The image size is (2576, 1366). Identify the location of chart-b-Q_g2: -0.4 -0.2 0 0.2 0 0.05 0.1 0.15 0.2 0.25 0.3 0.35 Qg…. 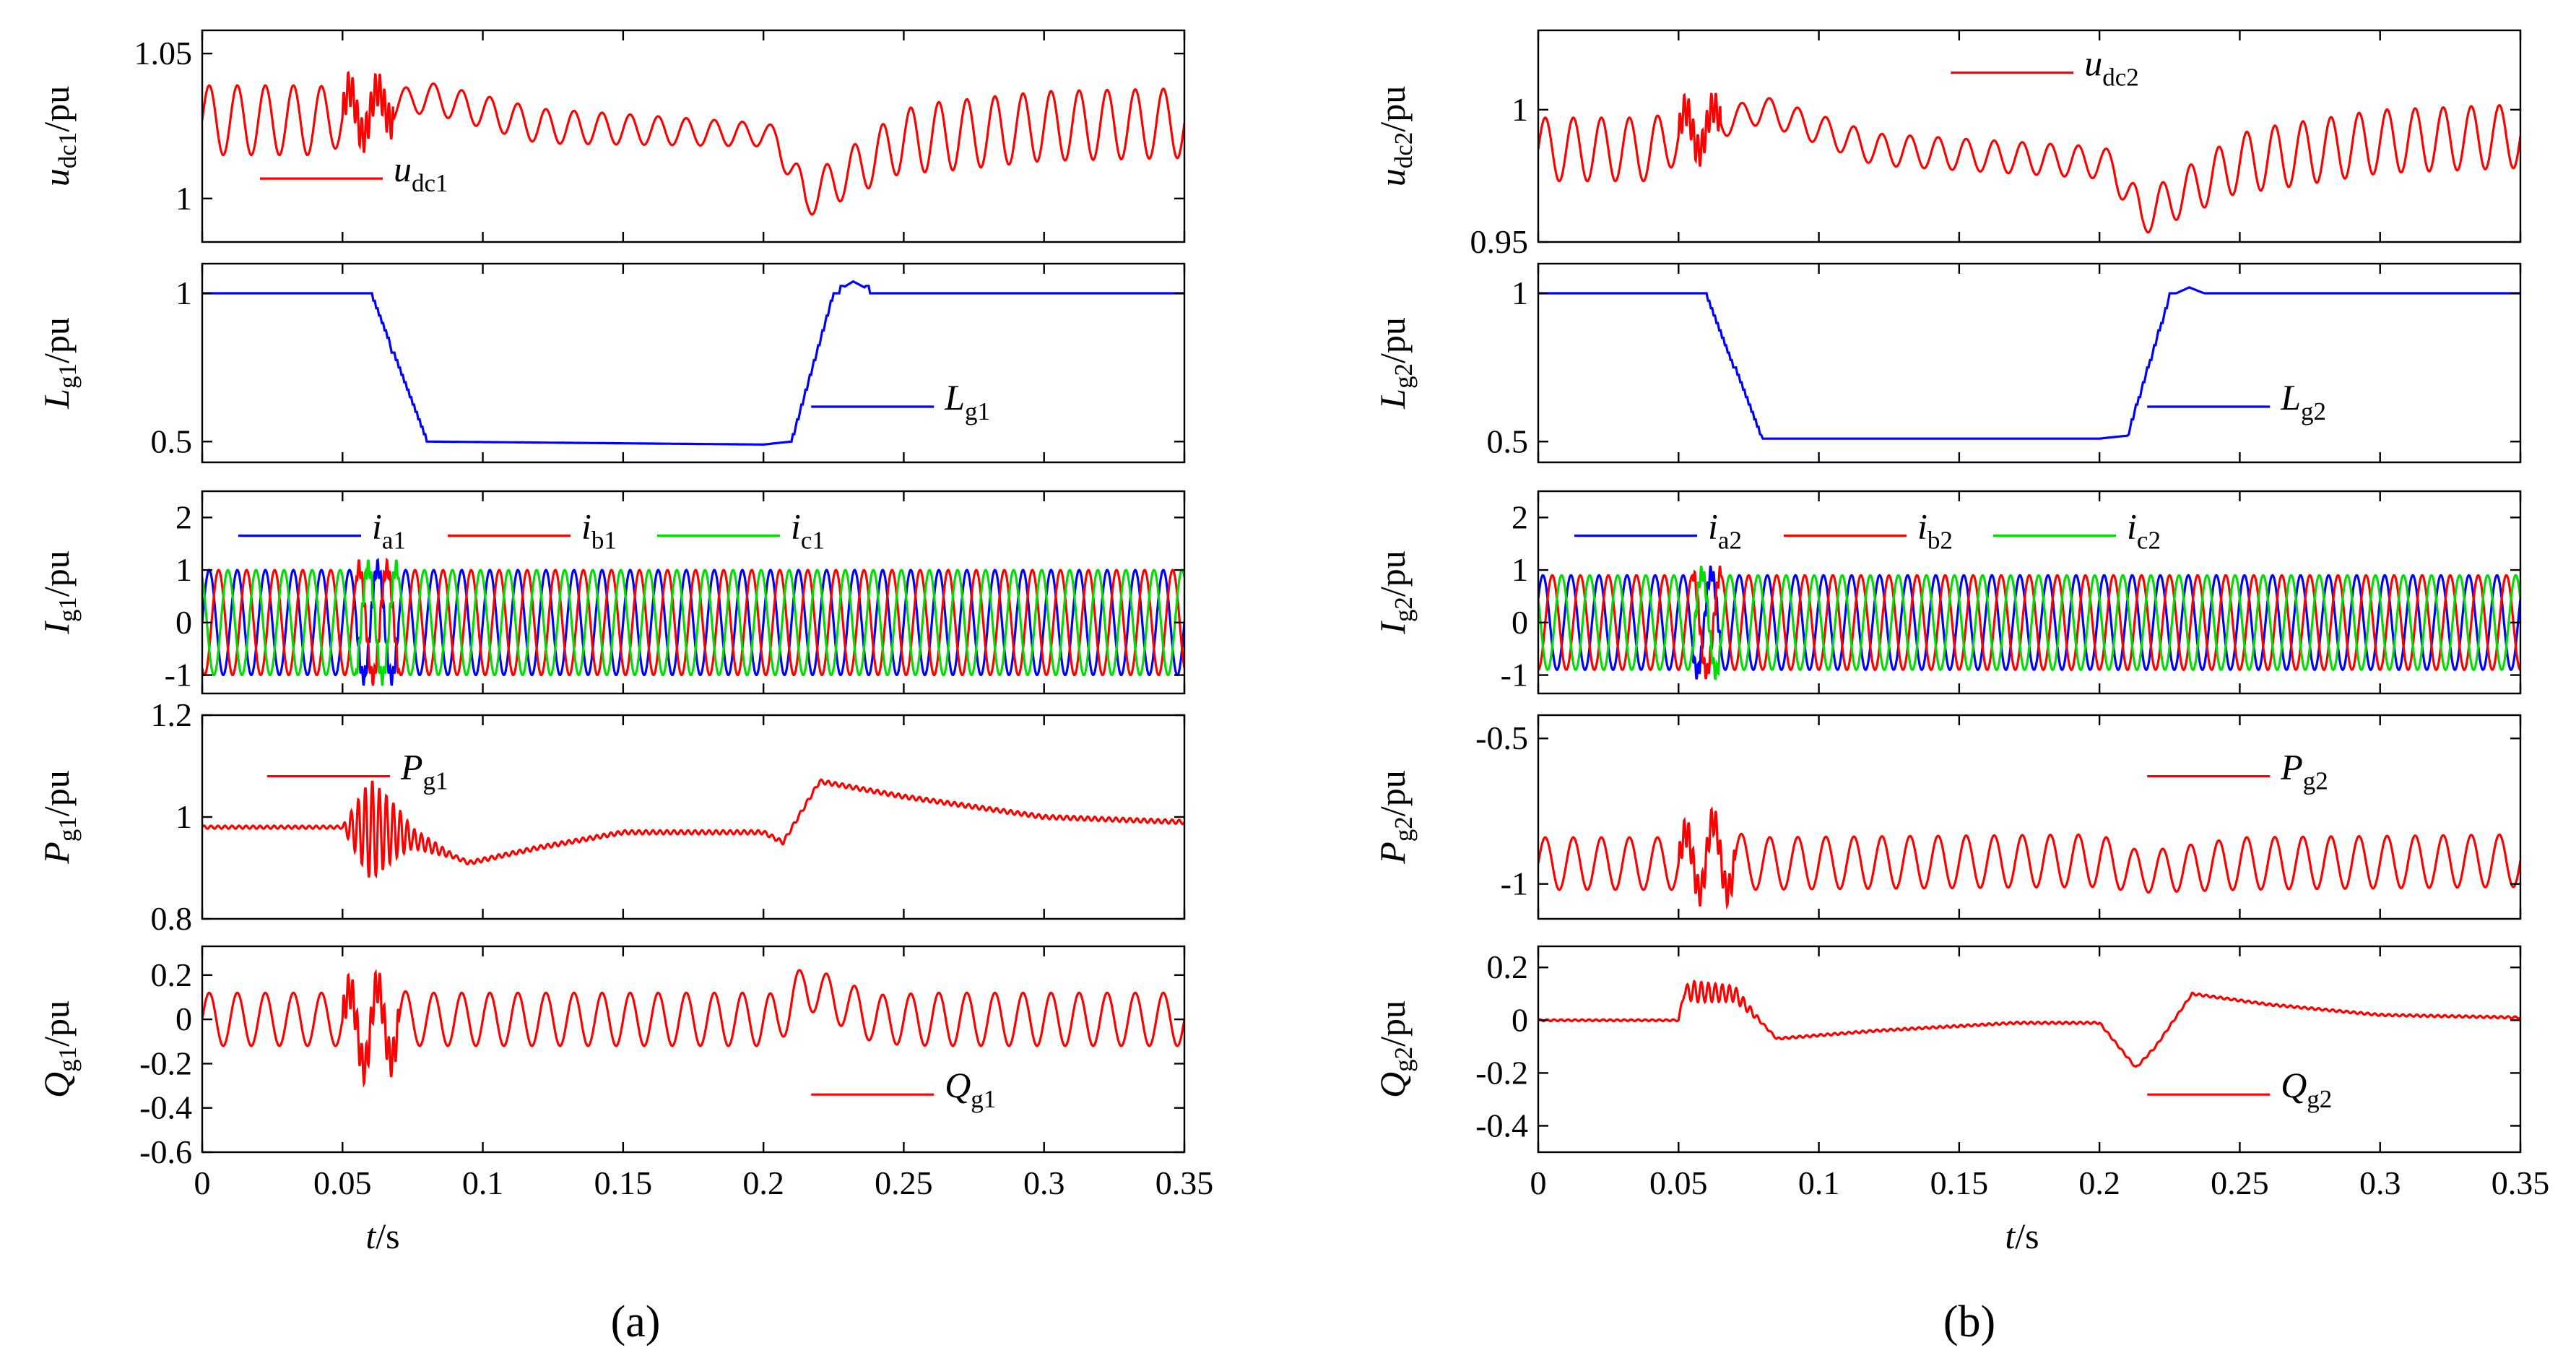
(1961, 1073).